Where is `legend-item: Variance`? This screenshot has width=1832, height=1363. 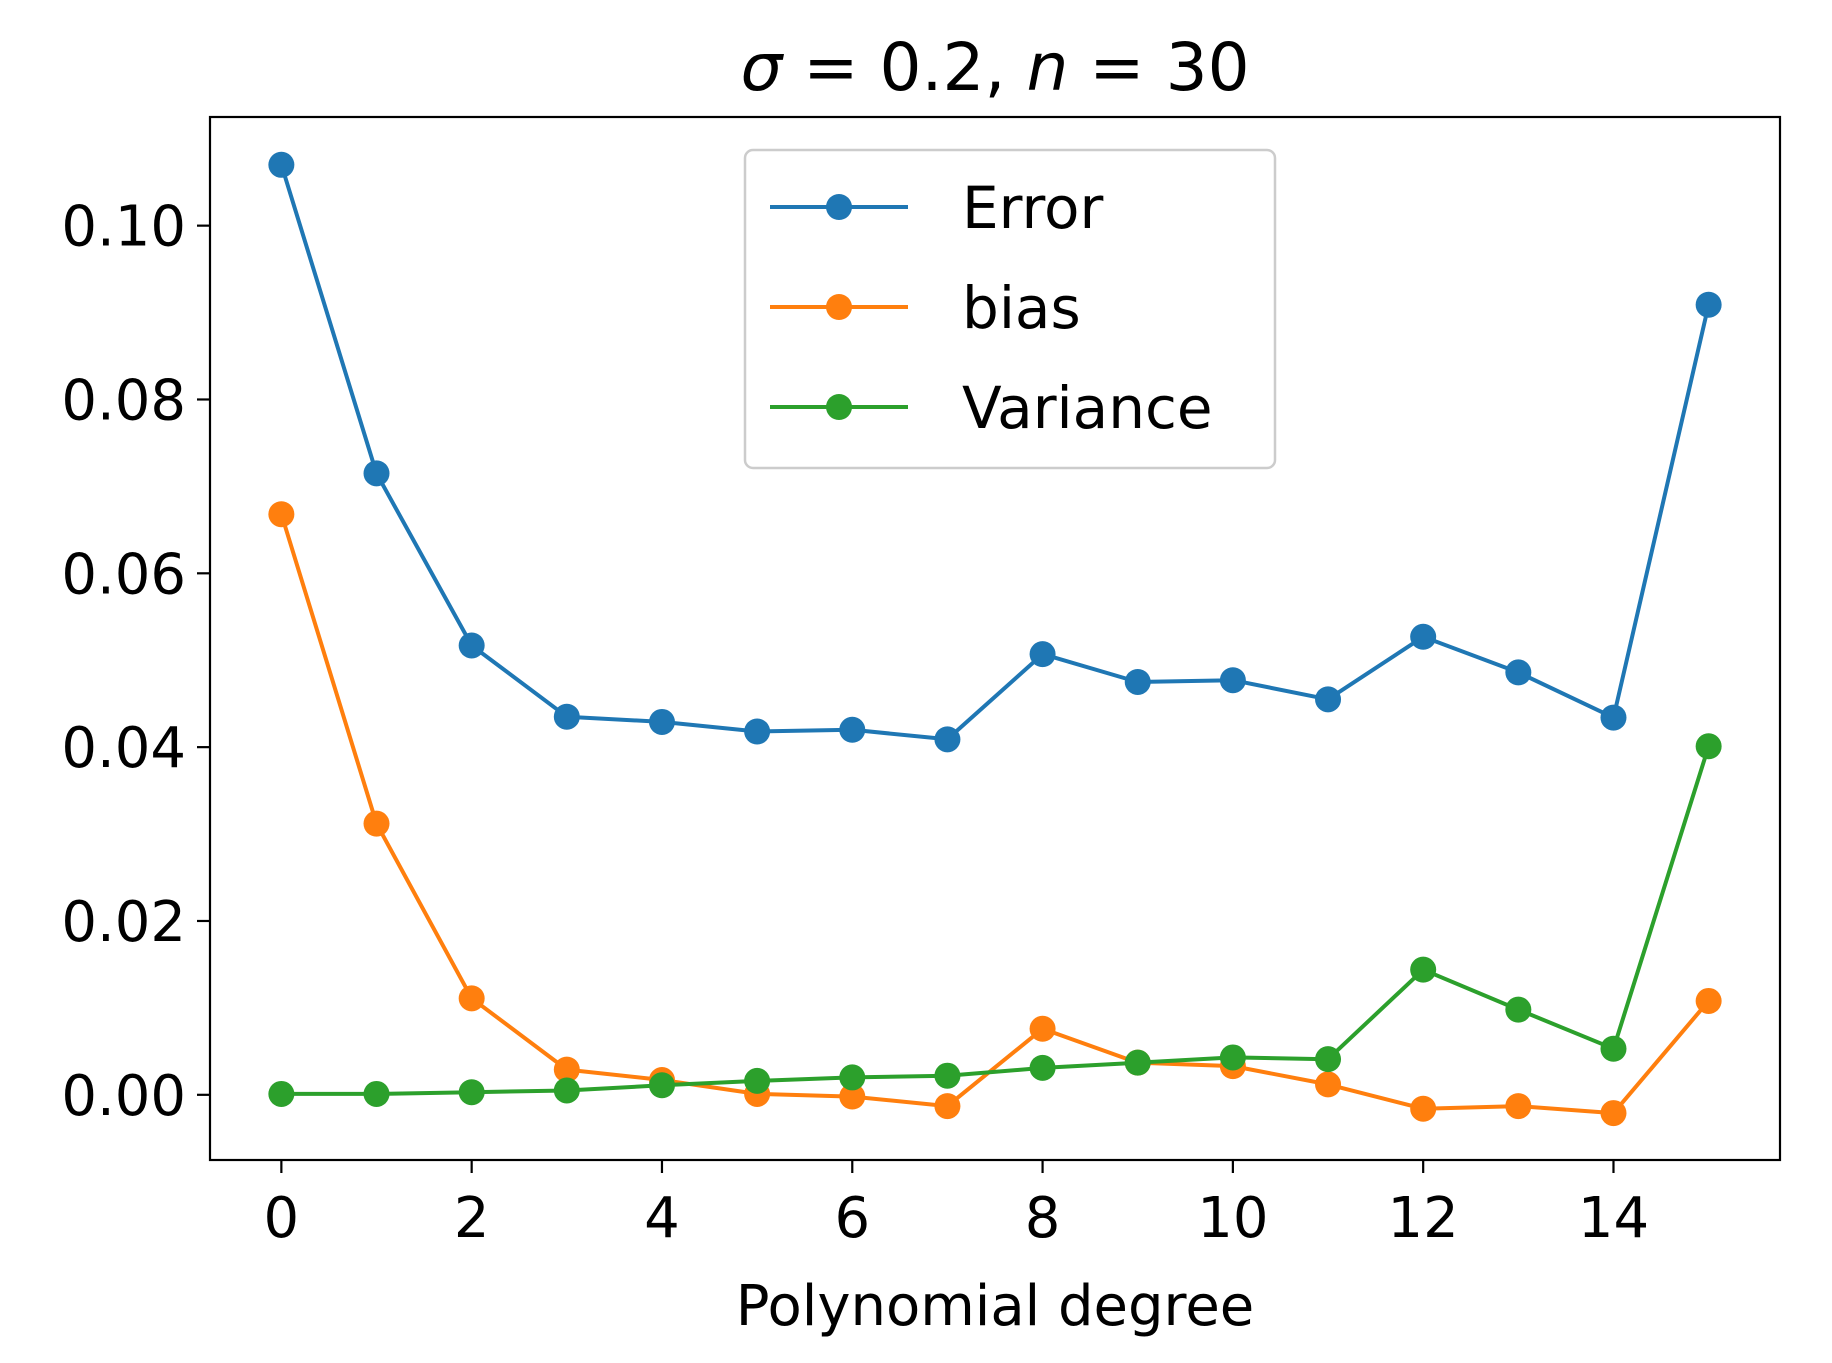 legend-item: Variance is located at coordinates (991, 408).